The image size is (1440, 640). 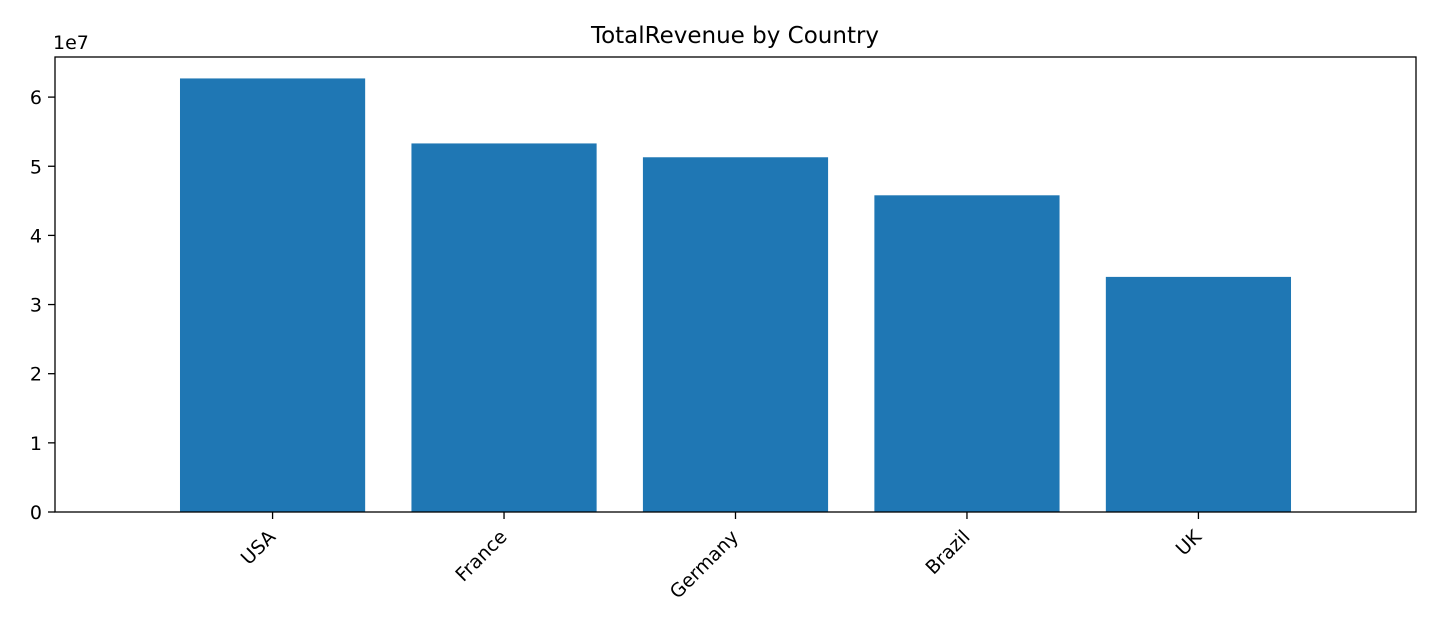 I want to click on bar-france, so click(x=504, y=328).